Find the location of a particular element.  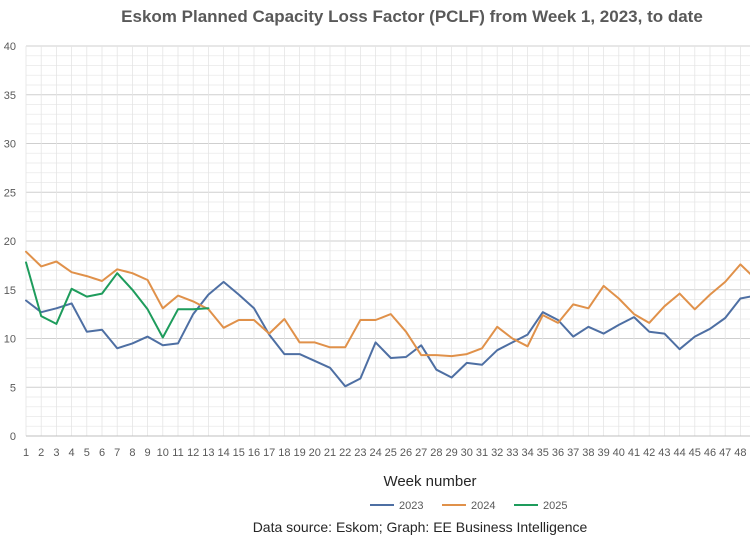

x-tick-label: 38 is located at coordinates (588, 453).